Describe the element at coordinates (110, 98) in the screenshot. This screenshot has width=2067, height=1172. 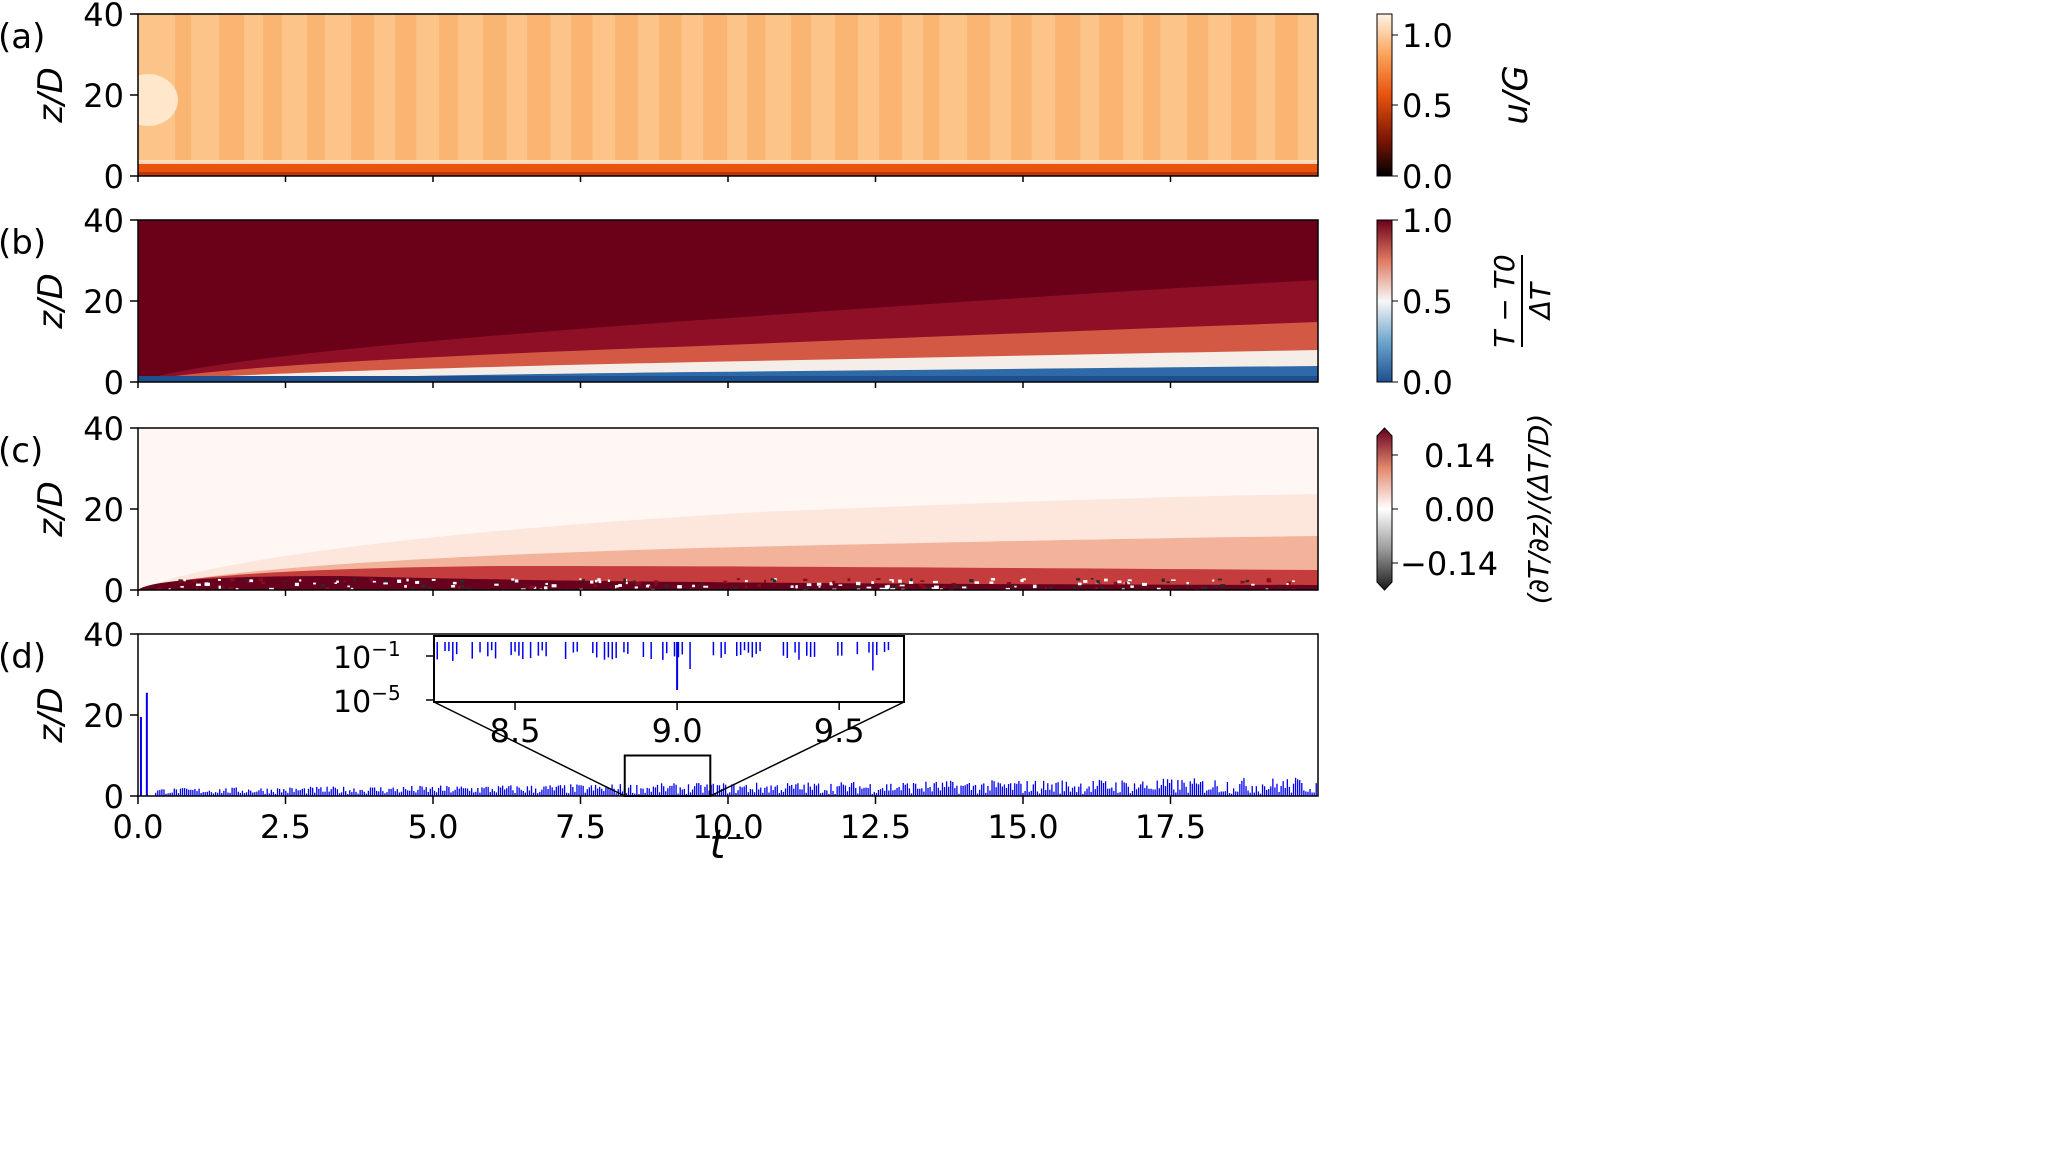
I see `panel-a-yticks: 0 20 40` at that location.